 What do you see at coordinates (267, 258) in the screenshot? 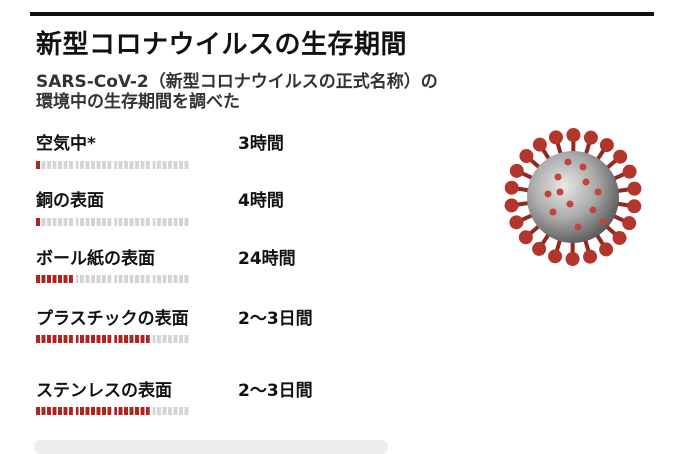
I see `value-label: 24時間` at bounding box center [267, 258].